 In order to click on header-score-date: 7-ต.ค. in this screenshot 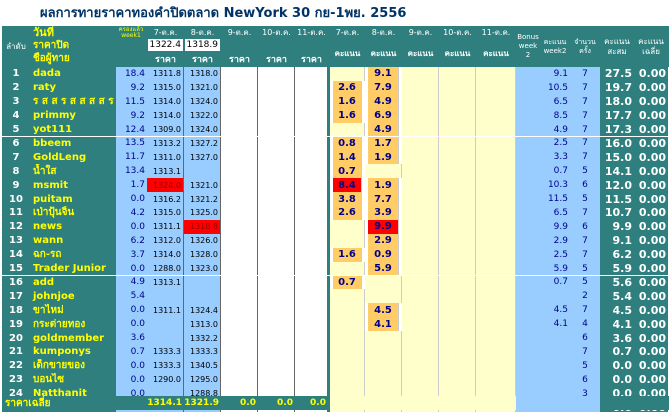, I will do `click(347, 32)`.